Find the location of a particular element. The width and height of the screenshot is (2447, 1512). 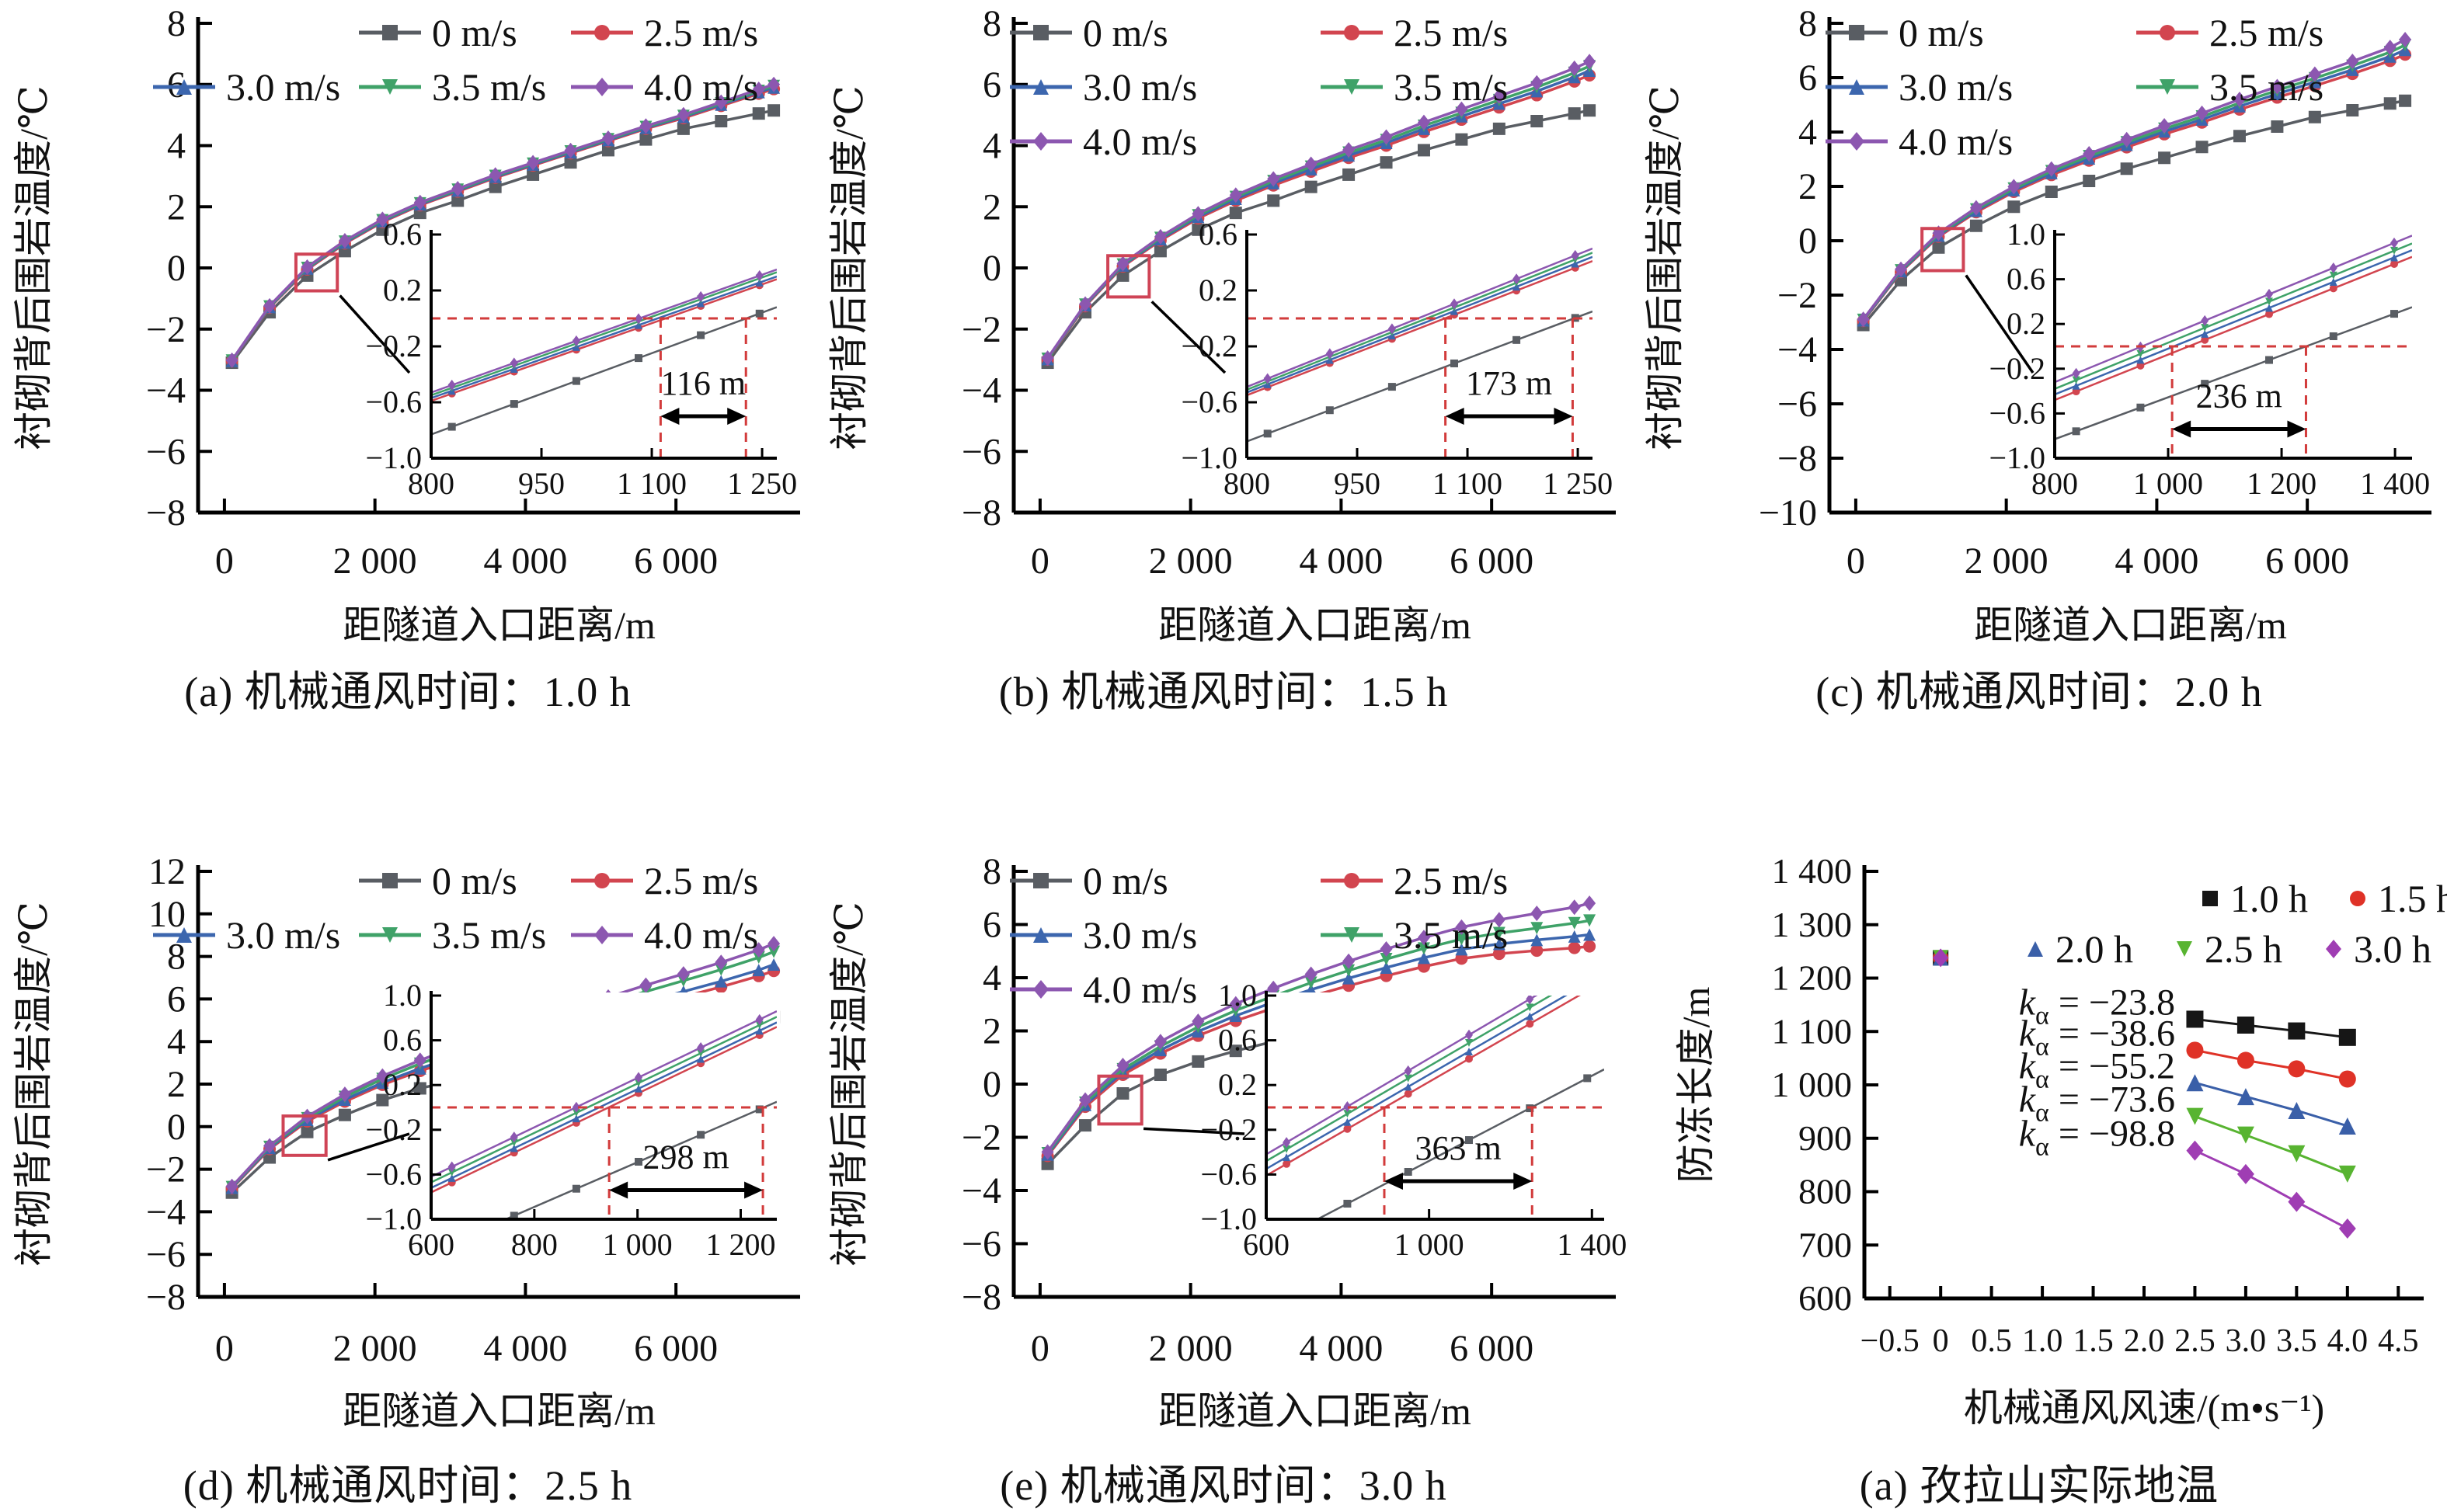

svg-text: kα = −23.8 is located at coordinates (2097, 1006).